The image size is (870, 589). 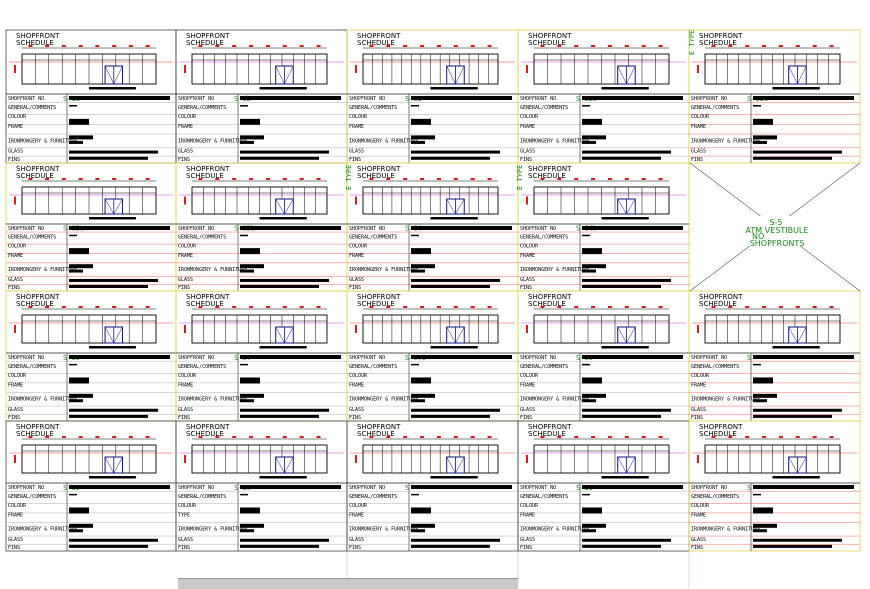 What do you see at coordinates (774, 486) in the screenshot?
I see `card-border` at bounding box center [774, 486].